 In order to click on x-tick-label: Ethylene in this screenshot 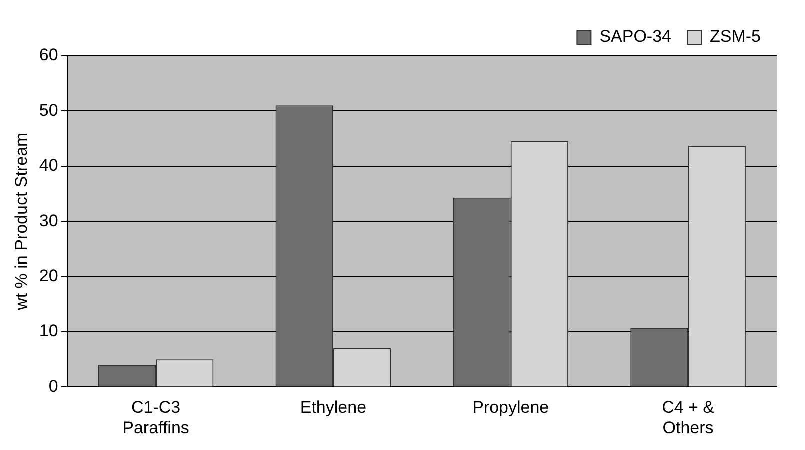, I will do `click(333, 408)`.